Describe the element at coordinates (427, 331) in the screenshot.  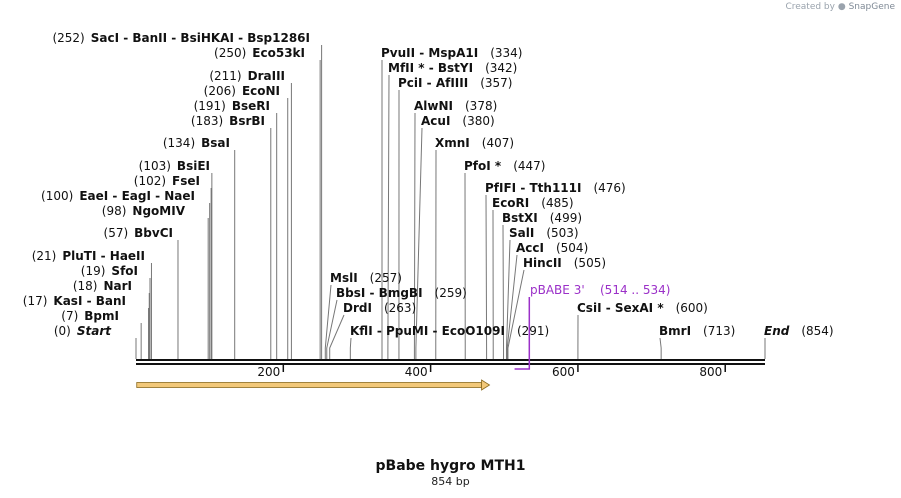
I see `enzyme-name: KflI - PpuMI - EcoO109I` at that location.